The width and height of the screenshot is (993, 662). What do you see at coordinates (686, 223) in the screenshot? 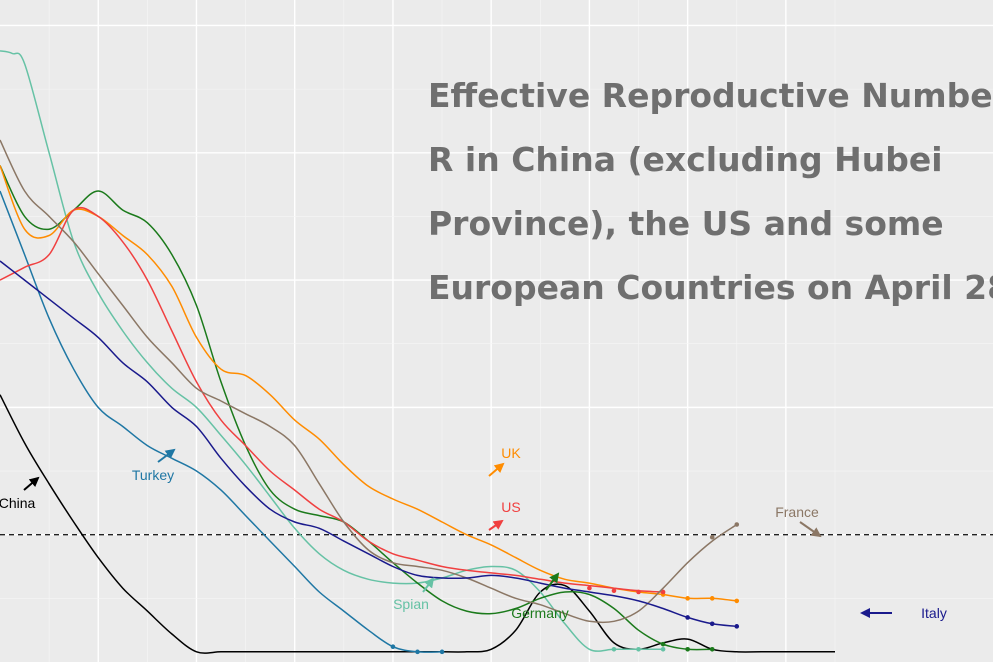
I see `chart-title-line: Province), the US and some` at bounding box center [686, 223].